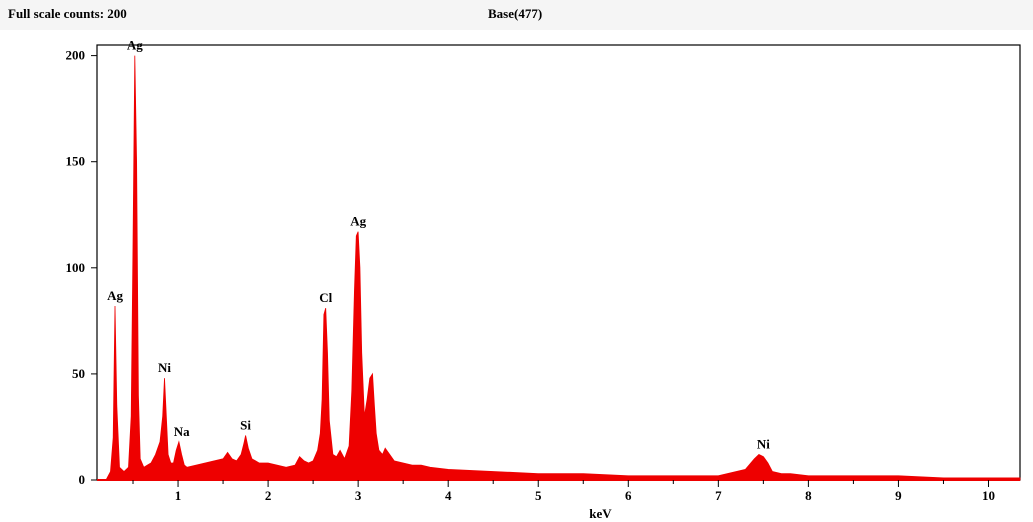 The width and height of the screenshot is (1033, 522). What do you see at coordinates (76, 161) in the screenshot?
I see `y-tick-label: 150` at bounding box center [76, 161].